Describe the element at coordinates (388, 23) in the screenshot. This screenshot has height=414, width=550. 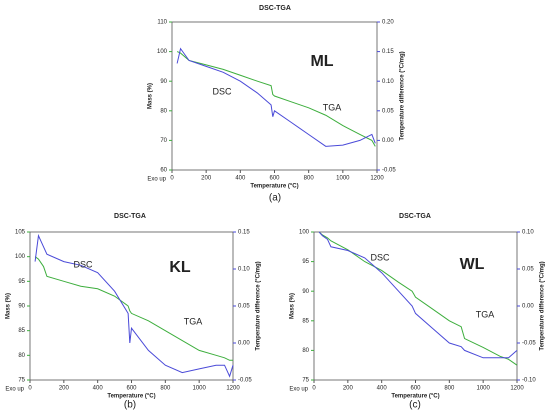
I see `y2-tick-label: 0.20` at that location.